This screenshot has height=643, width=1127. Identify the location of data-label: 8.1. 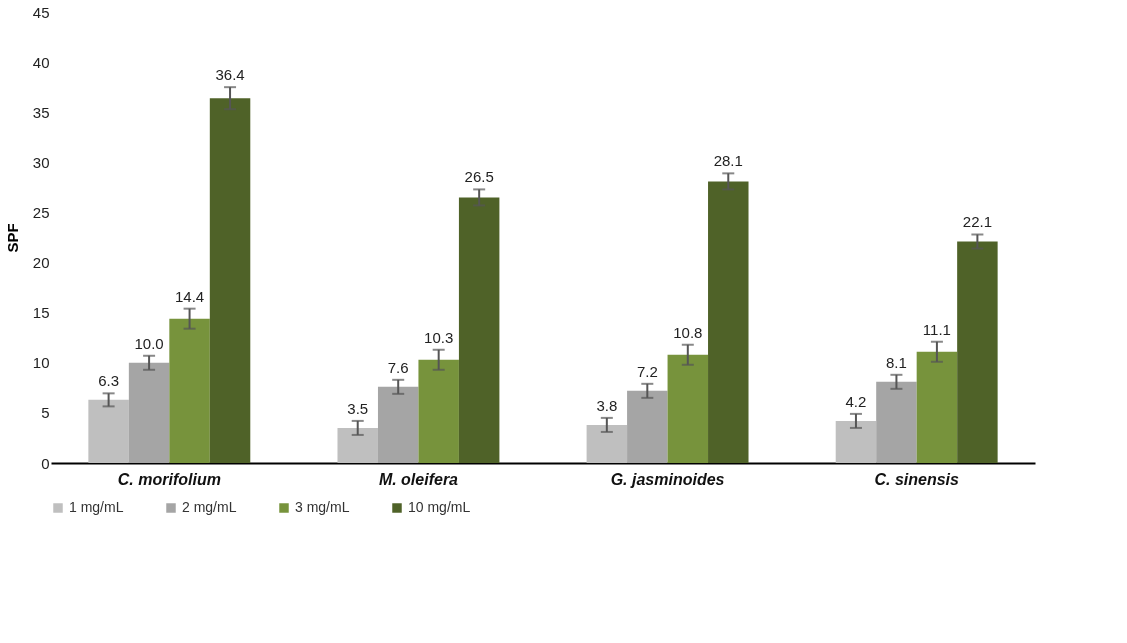
(896, 362).